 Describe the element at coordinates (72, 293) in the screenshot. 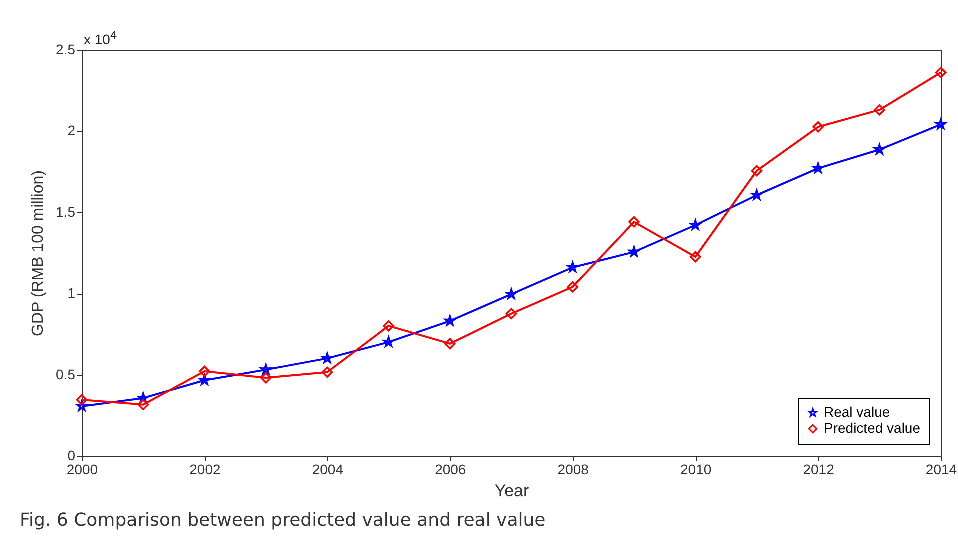

I see `y-tick-label: 1` at that location.